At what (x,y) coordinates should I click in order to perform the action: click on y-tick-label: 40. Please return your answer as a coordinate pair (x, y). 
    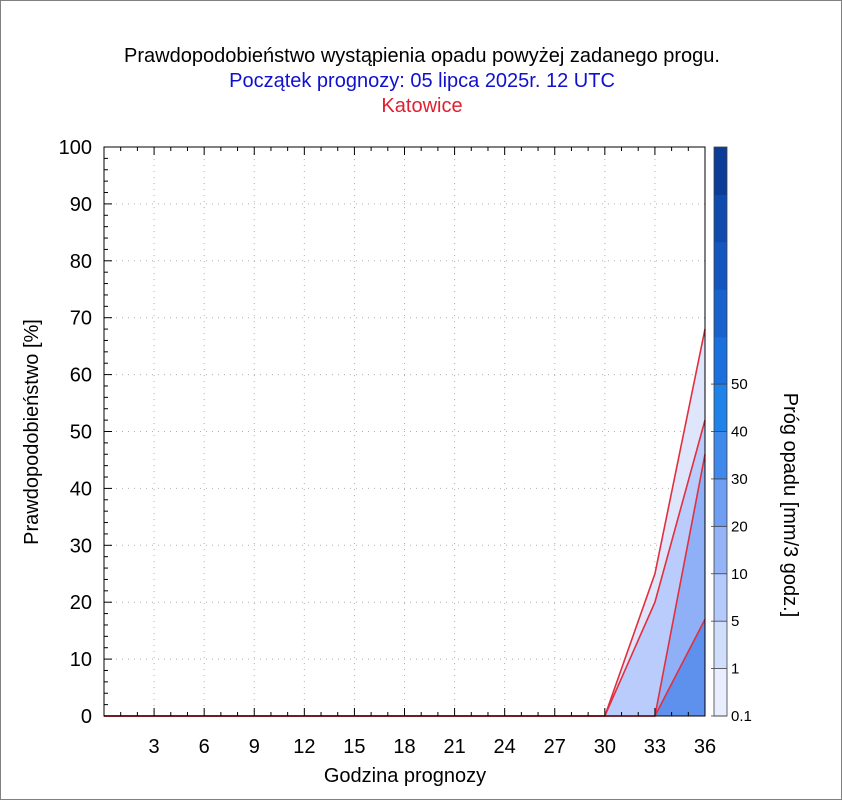
    Looking at the image, I should click on (81, 489).